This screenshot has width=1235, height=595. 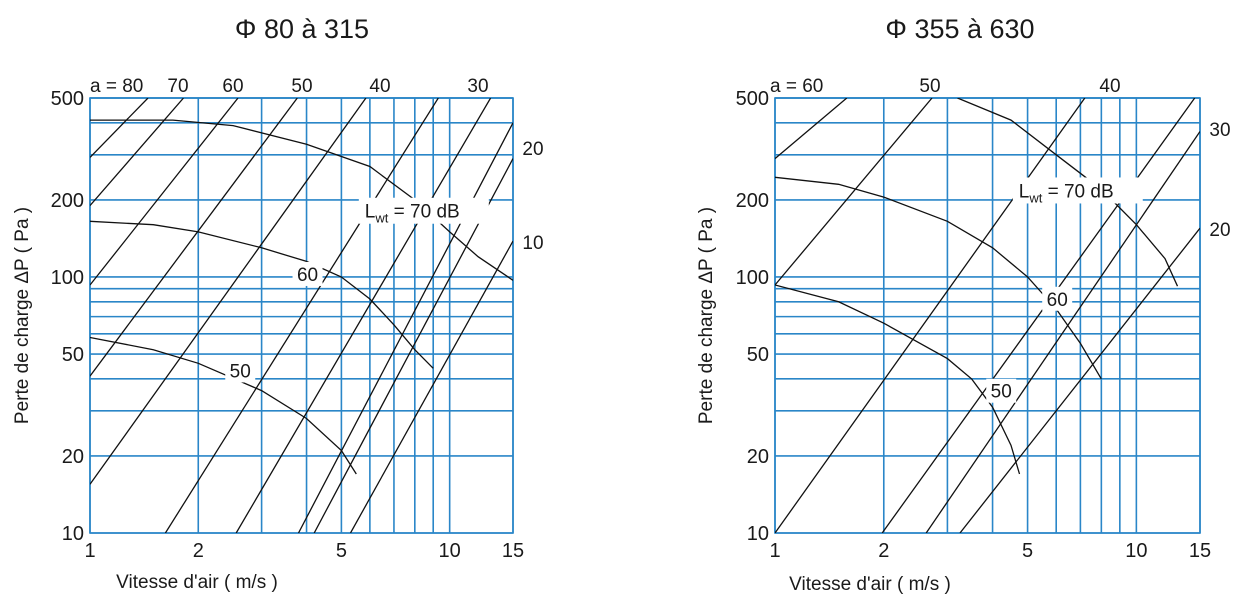 I want to click on a-line, so click(x=228, y=291).